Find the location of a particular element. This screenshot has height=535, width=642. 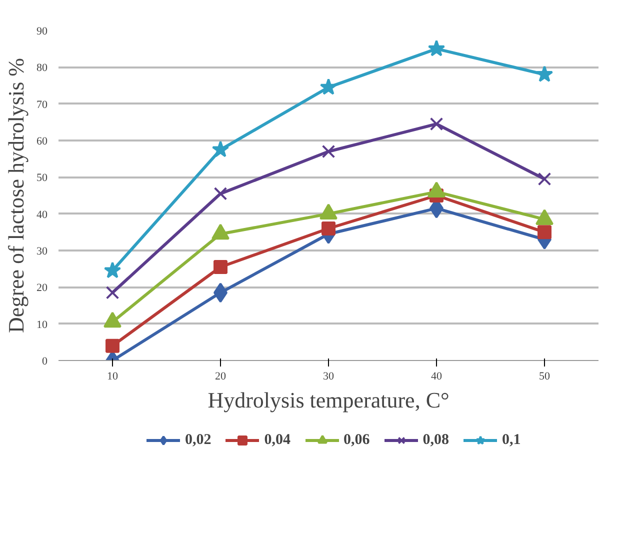

x-tick-label: 10 is located at coordinates (112, 376).